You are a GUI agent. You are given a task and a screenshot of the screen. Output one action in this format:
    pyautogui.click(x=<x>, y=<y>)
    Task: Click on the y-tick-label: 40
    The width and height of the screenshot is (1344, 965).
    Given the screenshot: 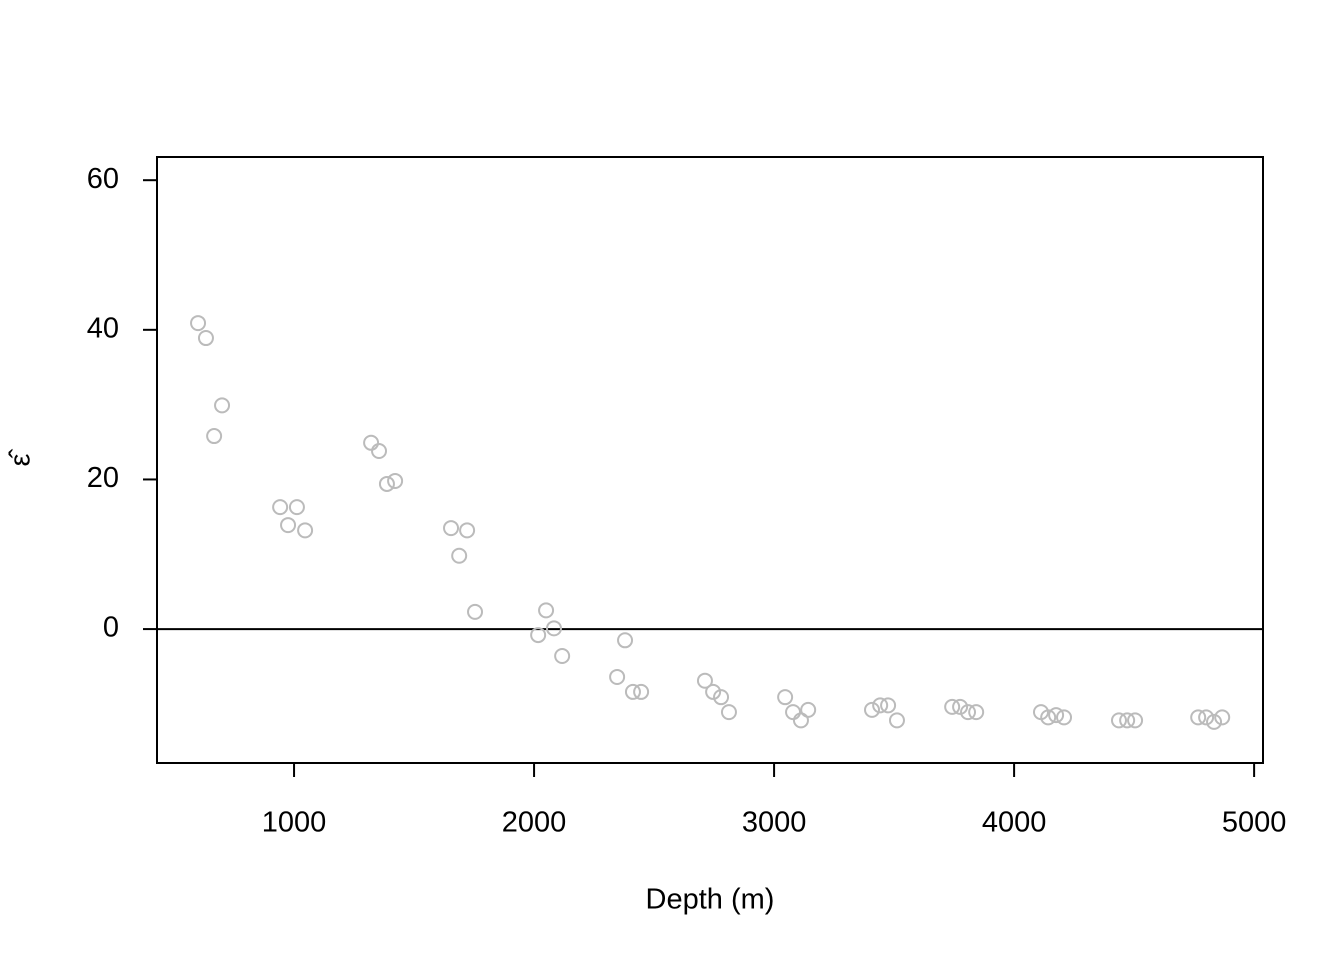 What is the action you would take?
    pyautogui.click(x=103, y=328)
    